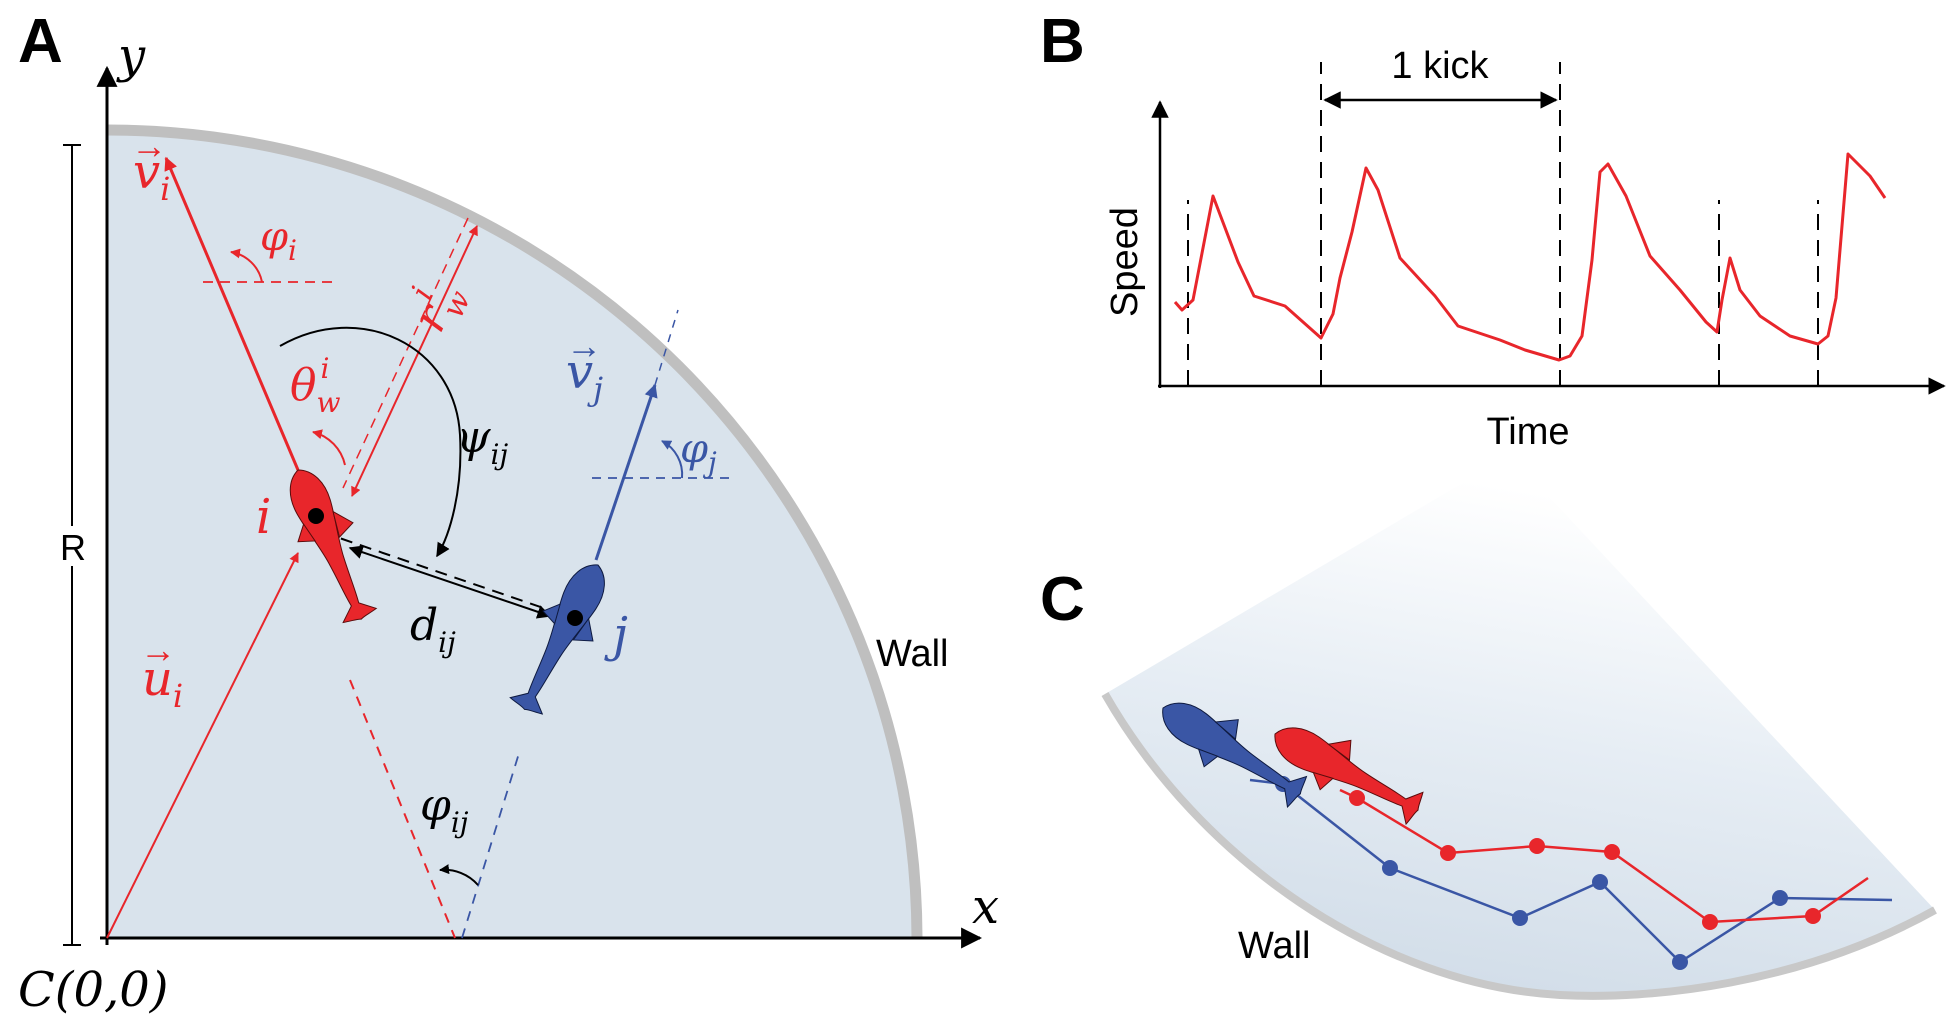  I want to click on phi-j-arc, so click(672, 459).